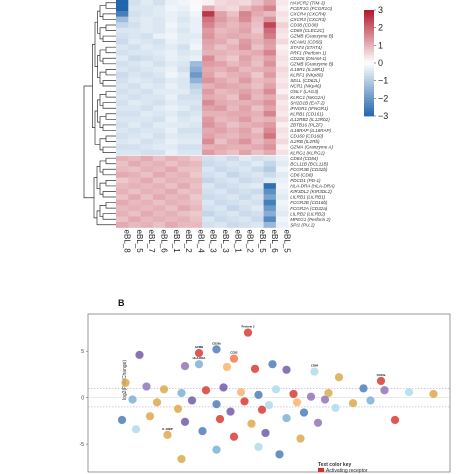 The height and width of the screenshot is (474, 474). What do you see at coordinates (380, 63) in the screenshot?
I see `colorbar-tick-label: 0` at bounding box center [380, 63].